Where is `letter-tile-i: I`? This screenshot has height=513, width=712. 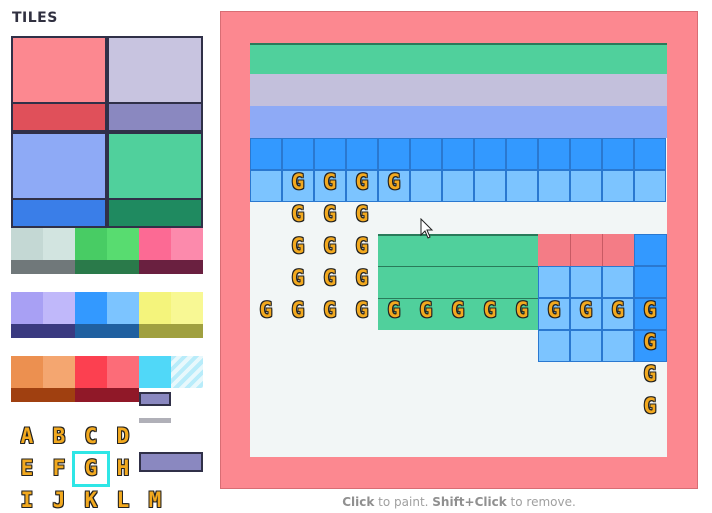 letter-tile-i: I is located at coordinates (27, 500).